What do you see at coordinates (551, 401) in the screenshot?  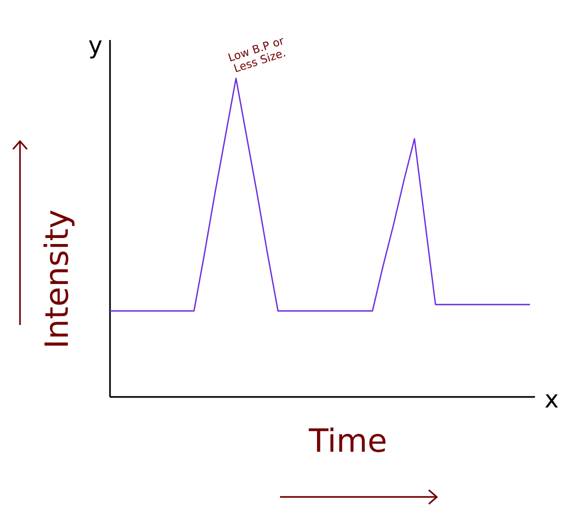 I see `text: x` at bounding box center [551, 401].